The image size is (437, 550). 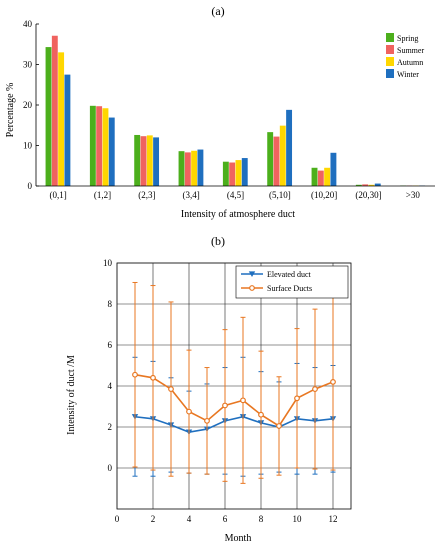 What do you see at coordinates (390, 49) in the screenshot?
I see `legend-swatch-summer` at bounding box center [390, 49].